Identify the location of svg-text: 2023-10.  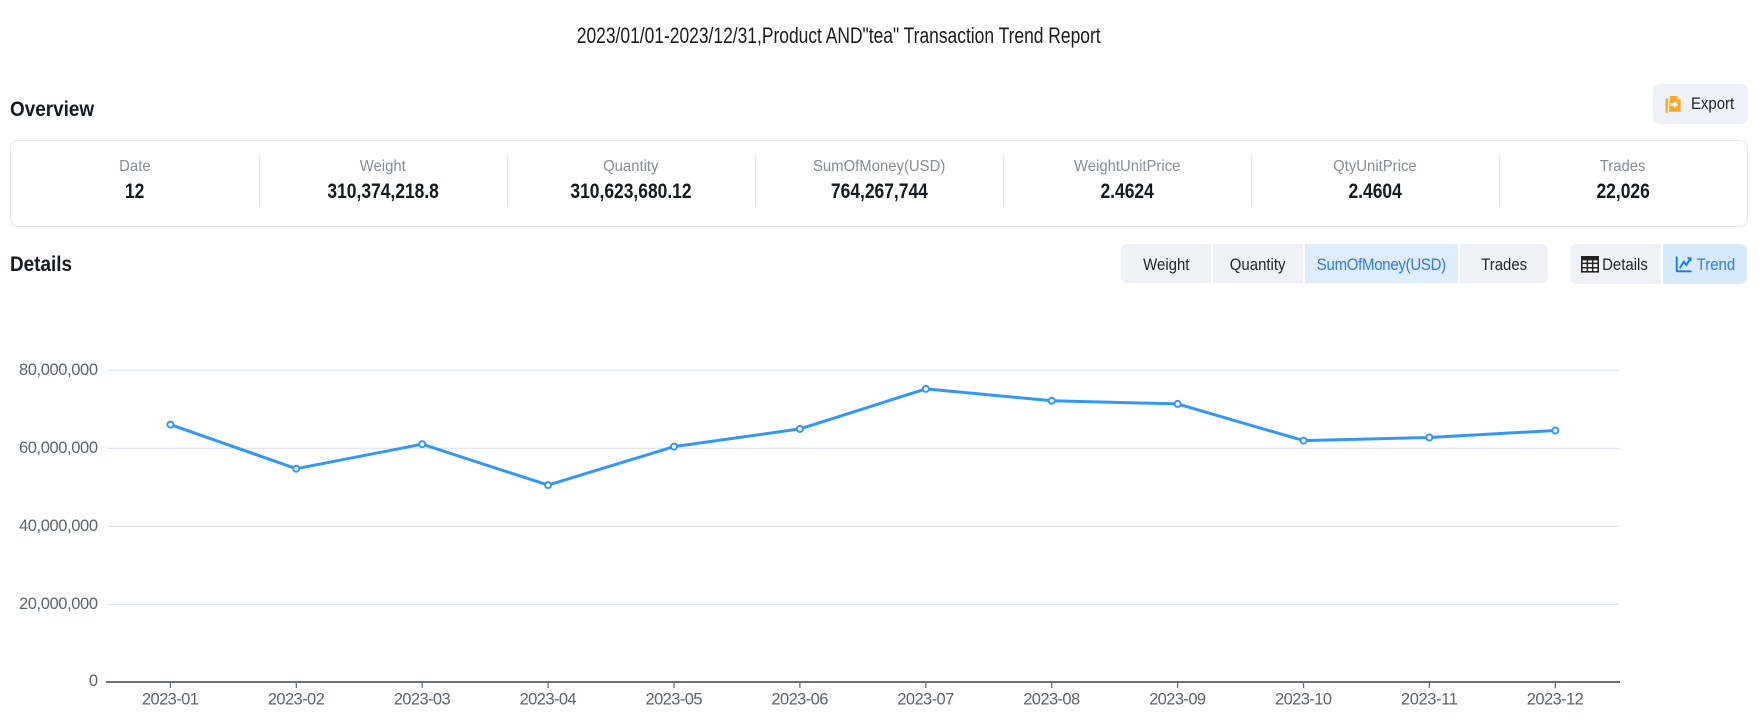
(1303, 700).